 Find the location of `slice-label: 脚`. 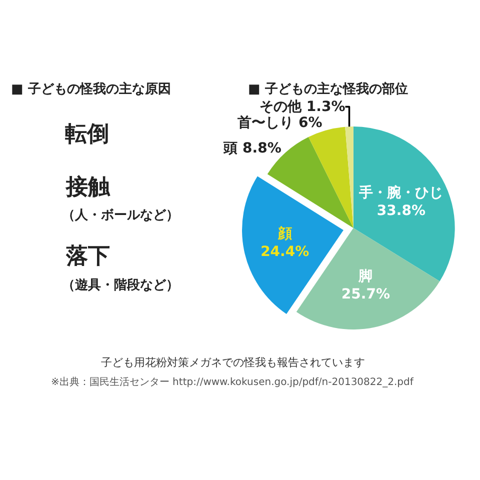

slice-label: 脚 is located at coordinates (365, 276).